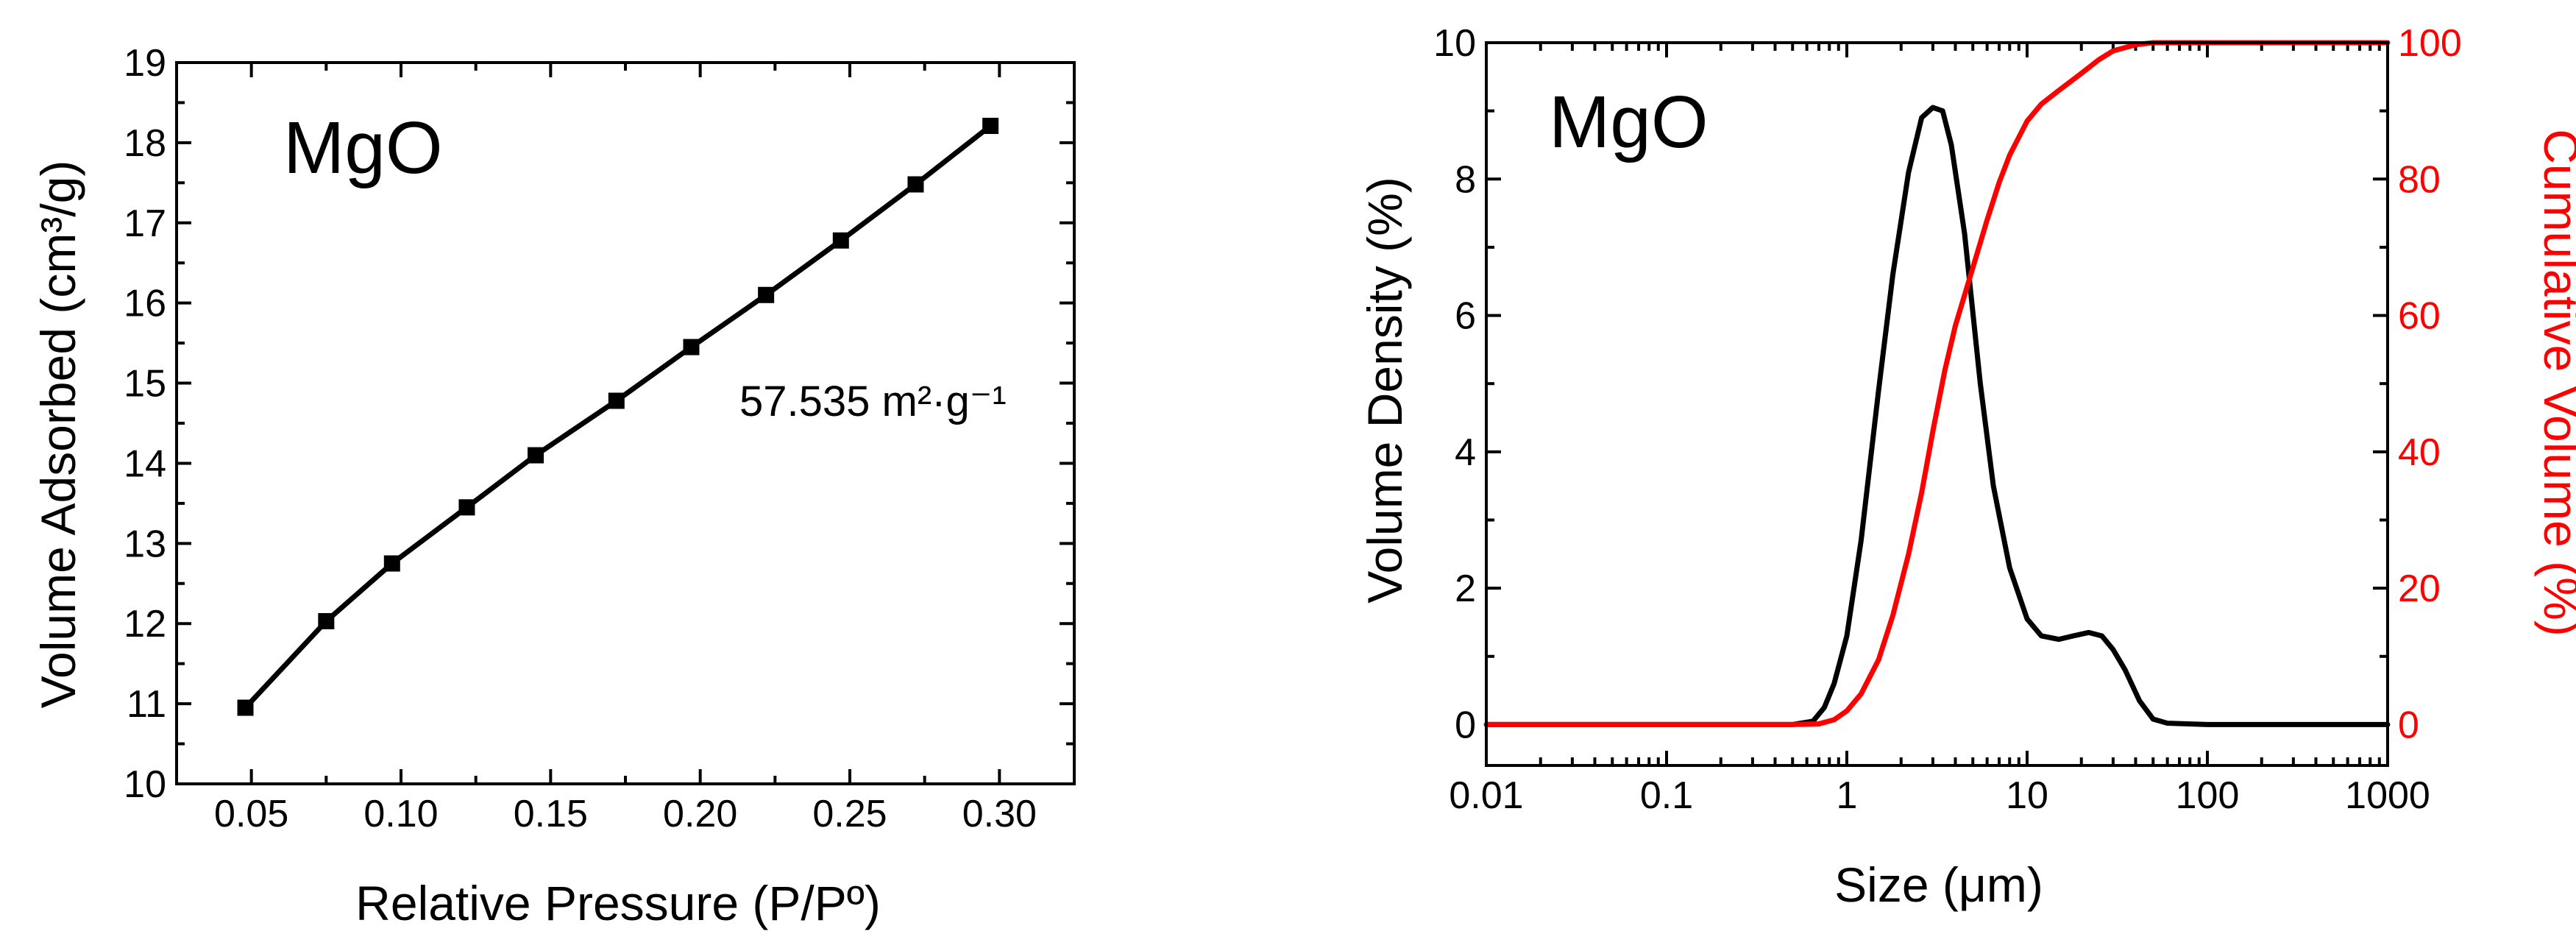 This screenshot has width=2576, height=948. What do you see at coordinates (2555, 383) in the screenshot?
I see `right-y2-axis-title: Cumulative Volume (%)` at bounding box center [2555, 383].